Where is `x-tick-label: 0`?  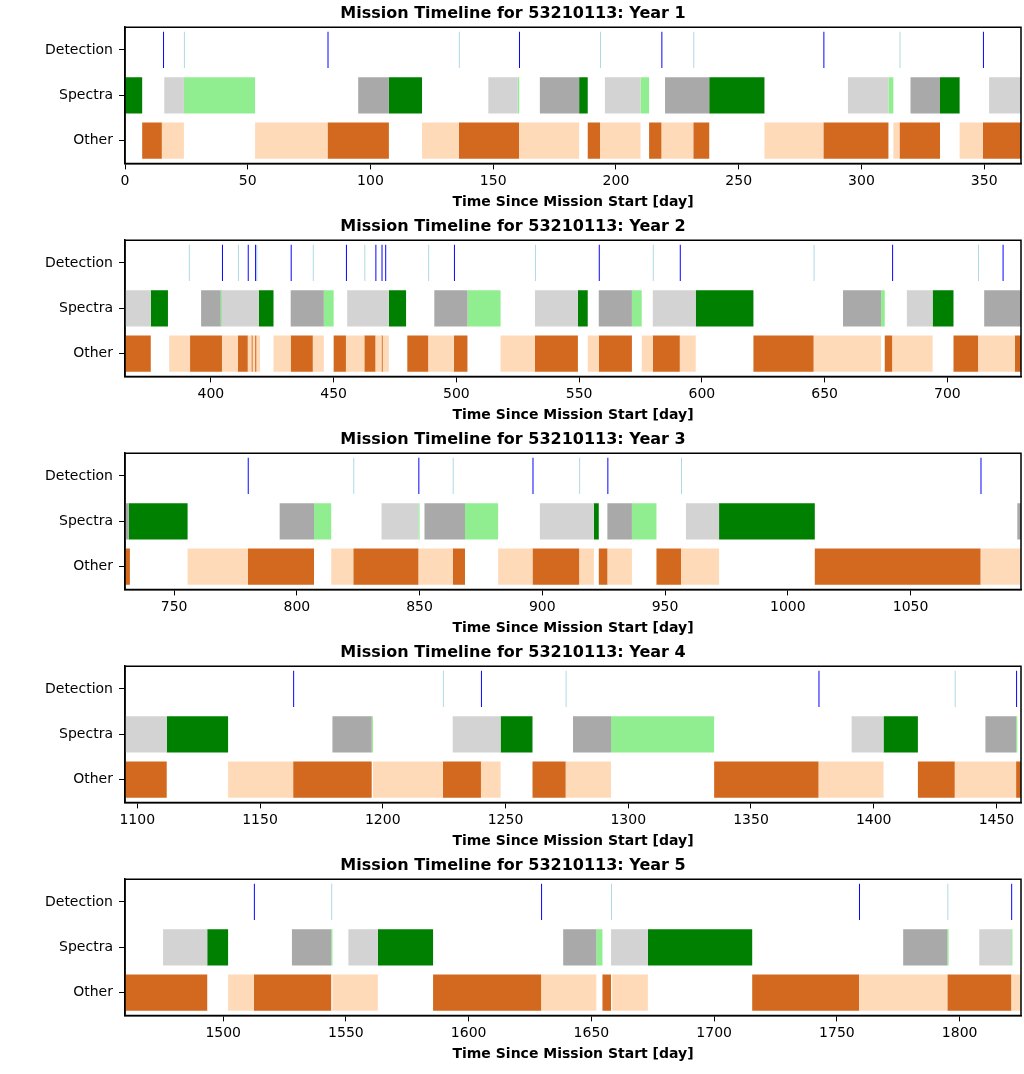
x-tick-label: 0 is located at coordinates (125, 180).